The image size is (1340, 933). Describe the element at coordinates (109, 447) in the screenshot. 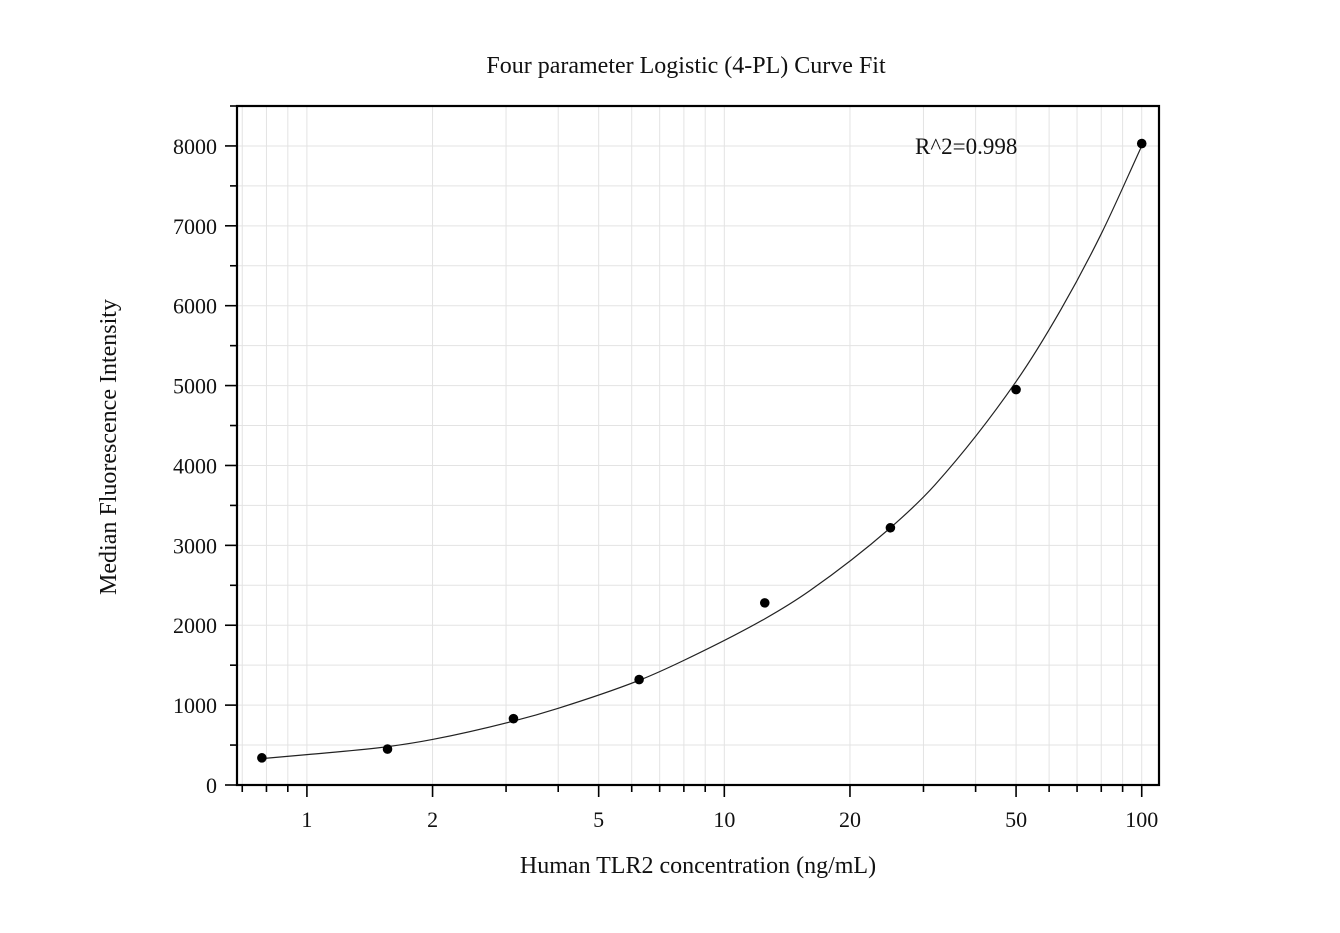

I see `y-axis-title: Median Fluorescence Intensity` at that location.